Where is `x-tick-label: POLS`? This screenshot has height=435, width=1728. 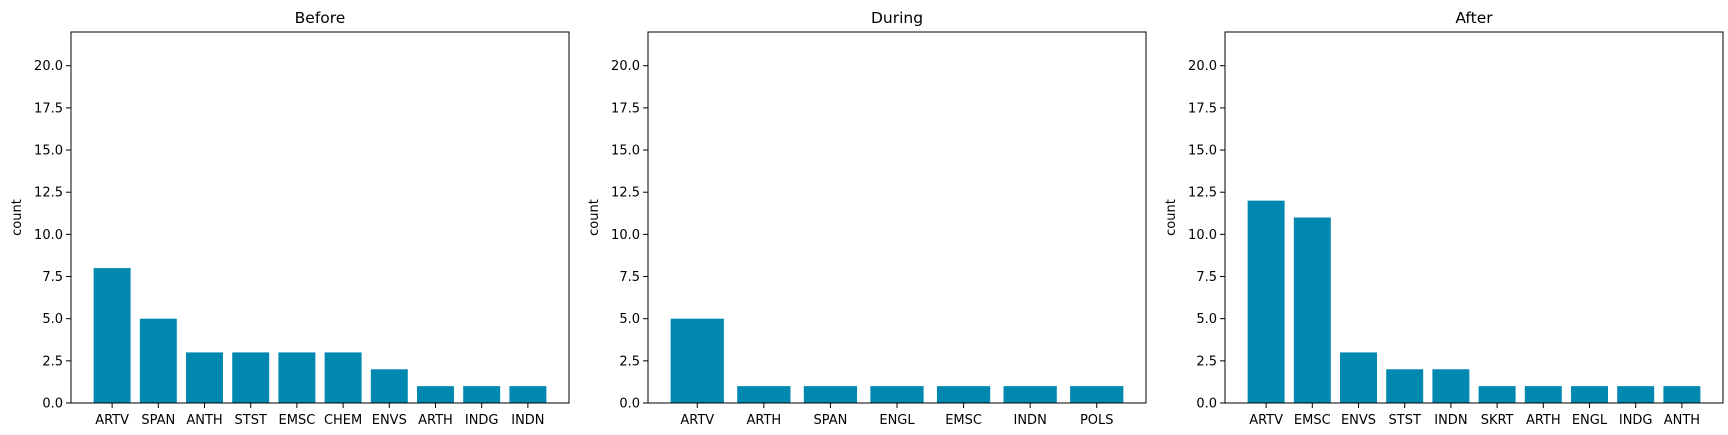
x-tick-label: POLS is located at coordinates (1097, 420).